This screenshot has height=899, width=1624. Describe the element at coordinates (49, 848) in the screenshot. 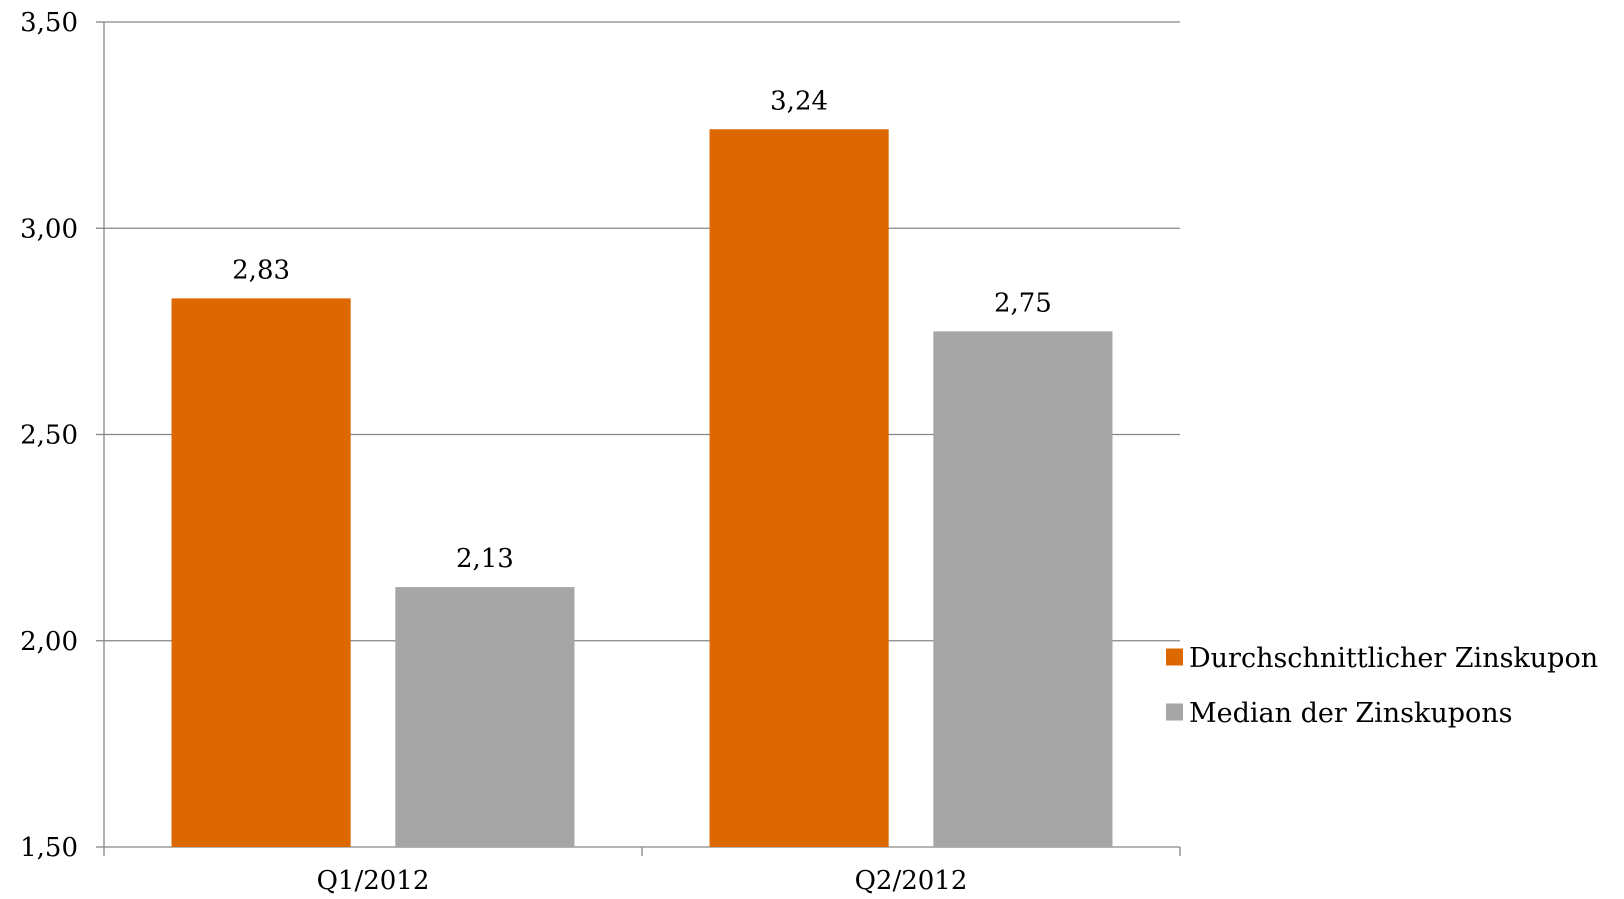

I see `y-tick-label: 1,50` at that location.